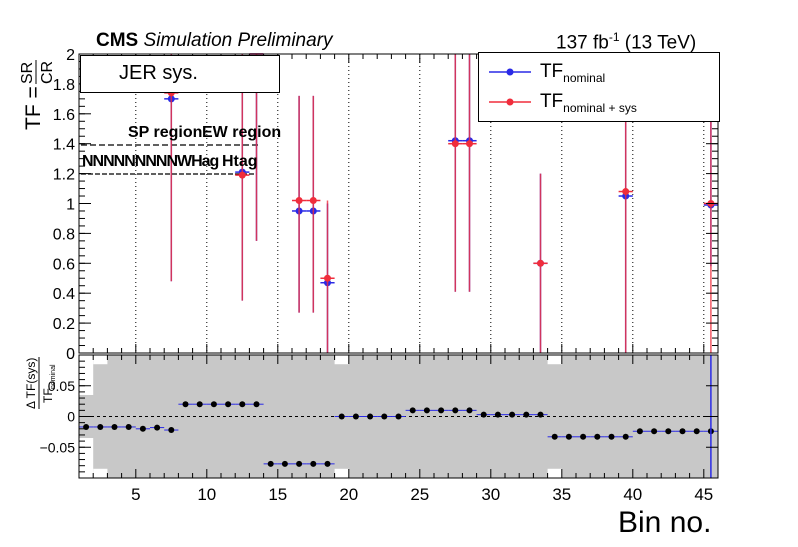 This screenshot has width=798, height=547. Describe the element at coordinates (703, 494) in the screenshot. I see `x-tick-label: 45` at that location.